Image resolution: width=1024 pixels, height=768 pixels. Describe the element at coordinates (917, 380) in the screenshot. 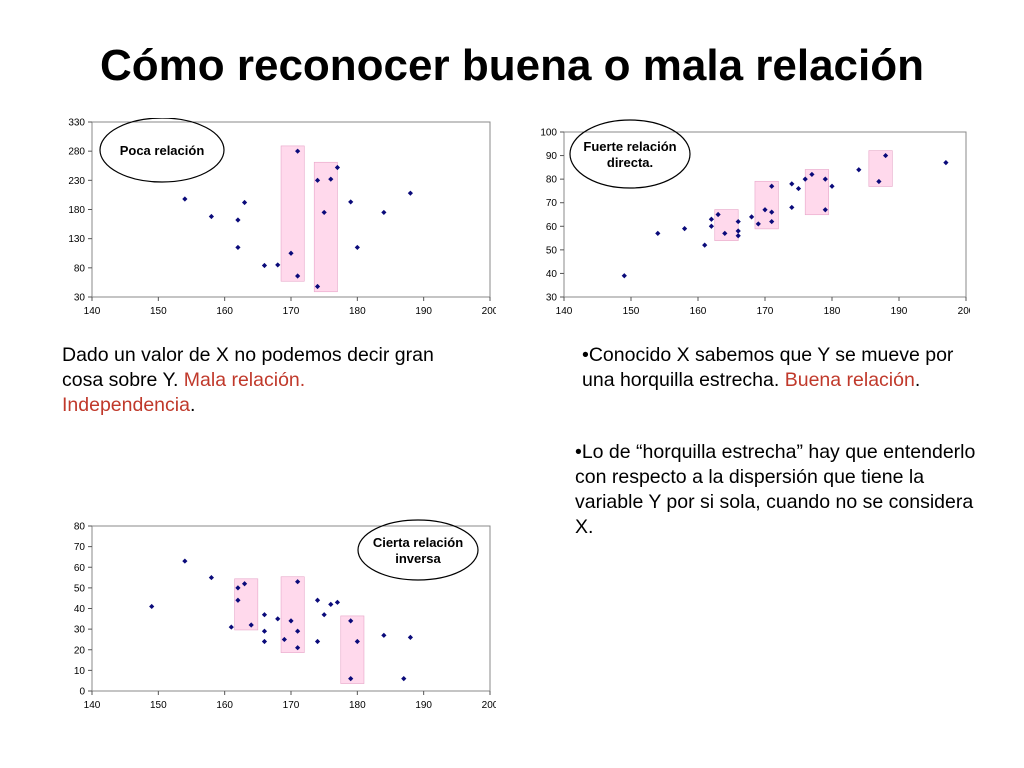

I see `note-text-end: .` at that location.